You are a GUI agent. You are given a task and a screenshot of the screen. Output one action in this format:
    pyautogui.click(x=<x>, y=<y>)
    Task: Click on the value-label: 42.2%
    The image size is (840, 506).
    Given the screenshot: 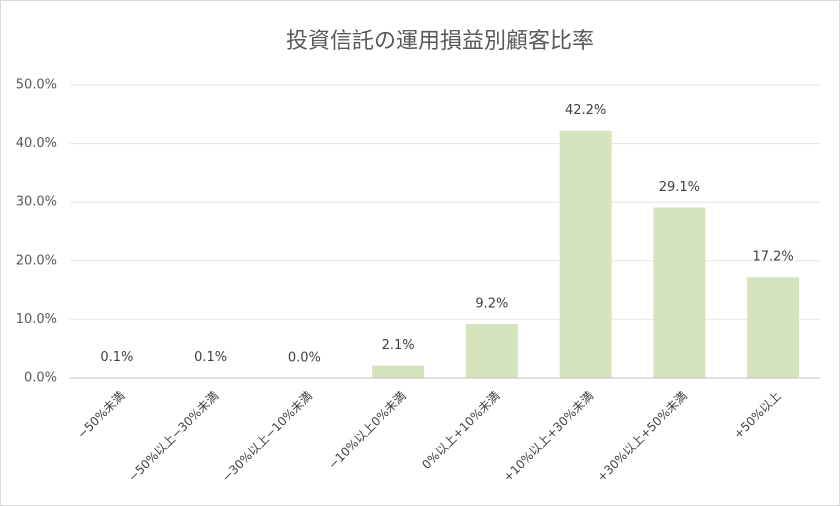 What is the action you would take?
    pyautogui.click(x=585, y=110)
    